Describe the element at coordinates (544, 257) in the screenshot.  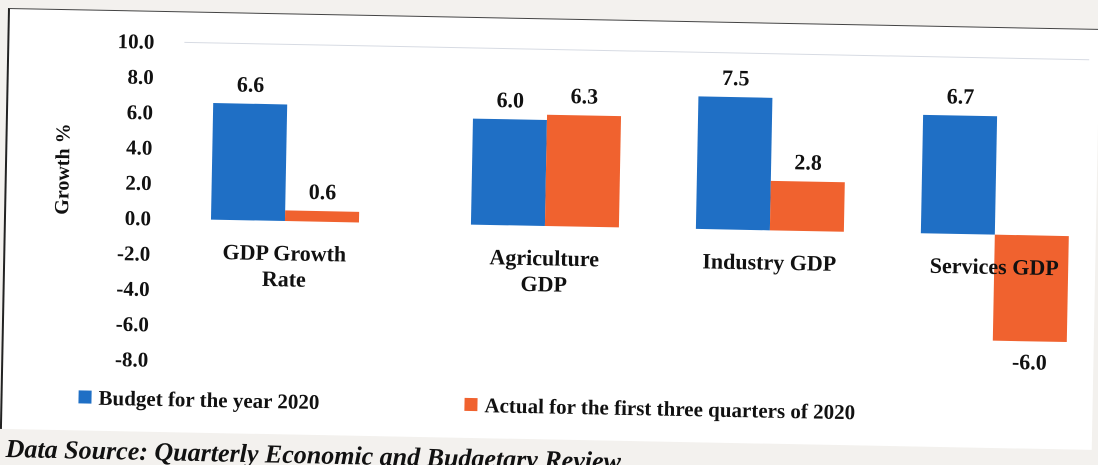
I see `category-label: Agriculture` at that location.